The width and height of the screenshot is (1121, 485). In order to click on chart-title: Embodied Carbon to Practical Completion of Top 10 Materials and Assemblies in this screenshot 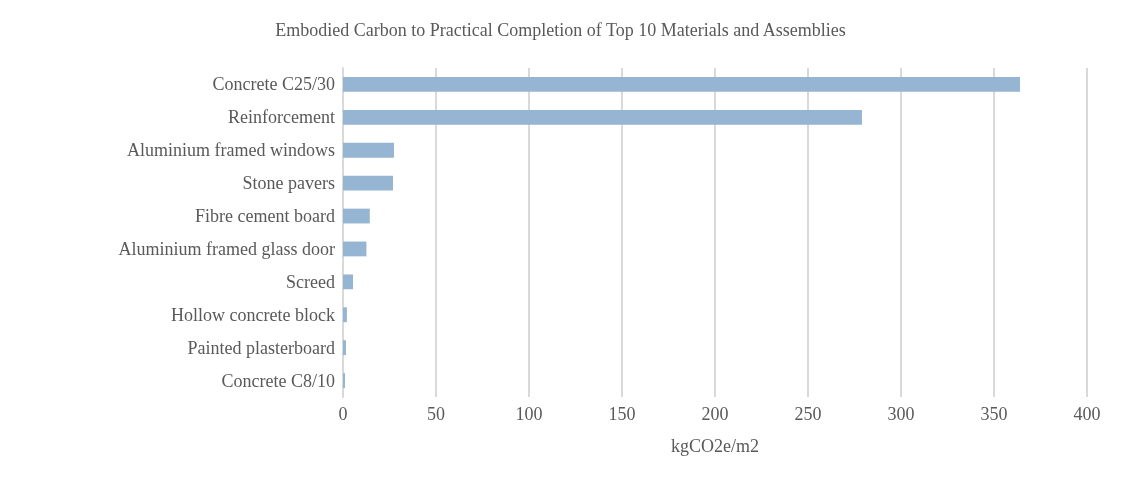, I will do `click(560, 30)`.